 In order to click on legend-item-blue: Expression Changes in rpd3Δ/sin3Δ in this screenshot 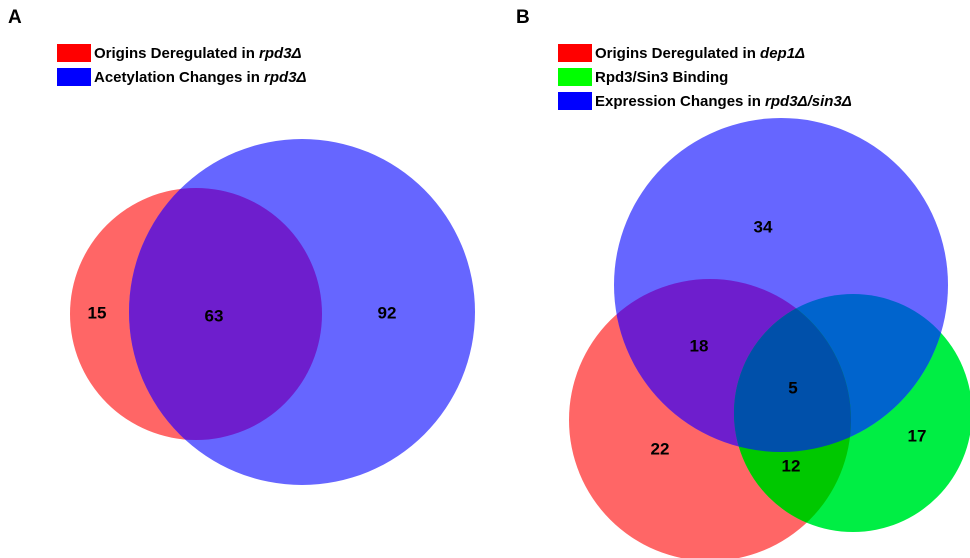, I will do `click(705, 101)`.